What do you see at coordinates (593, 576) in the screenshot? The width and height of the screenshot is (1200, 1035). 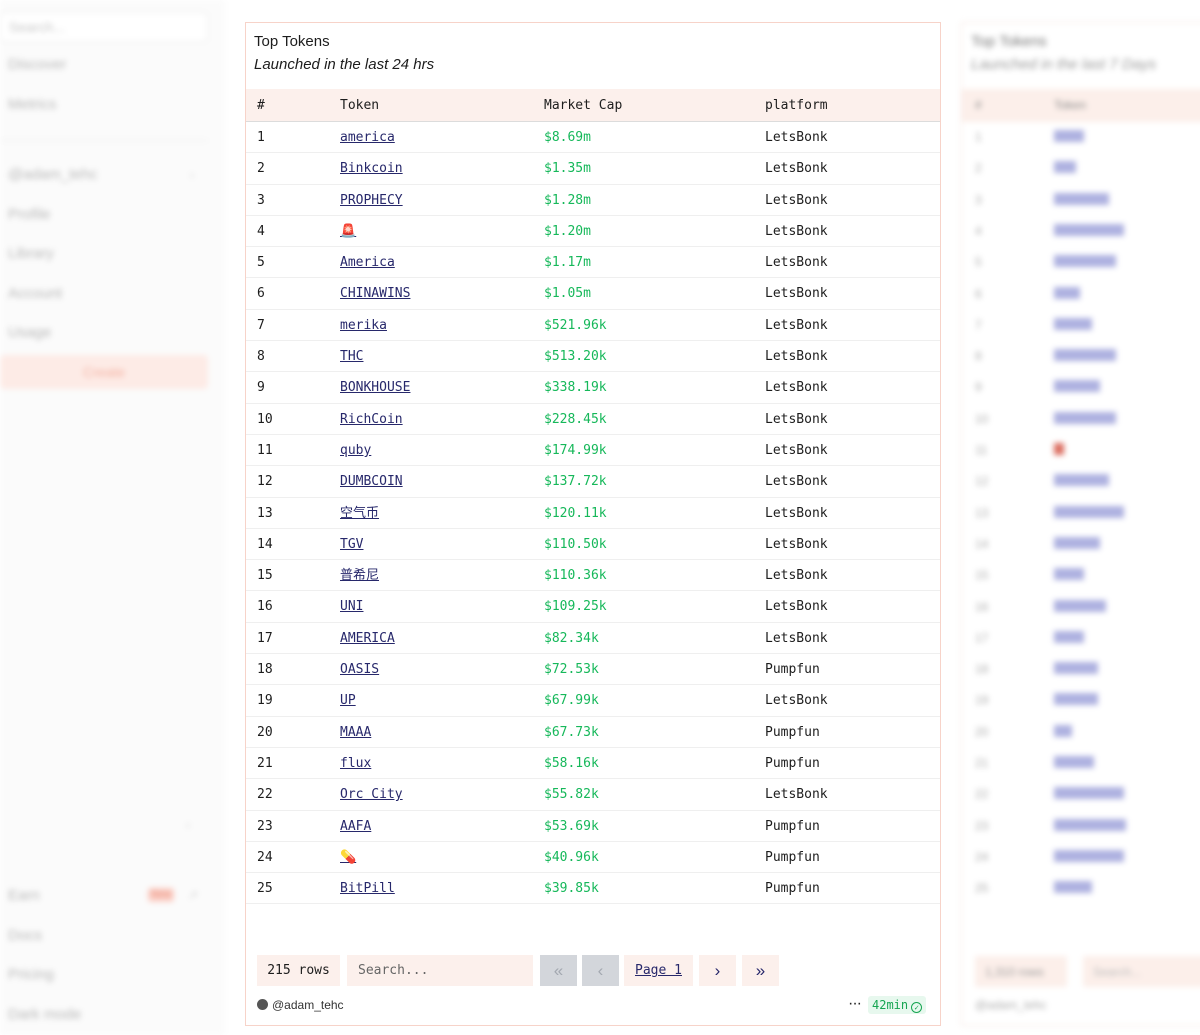 I see `table-row: 15 普希尼 $110.36k LetsBonk` at bounding box center [593, 576].